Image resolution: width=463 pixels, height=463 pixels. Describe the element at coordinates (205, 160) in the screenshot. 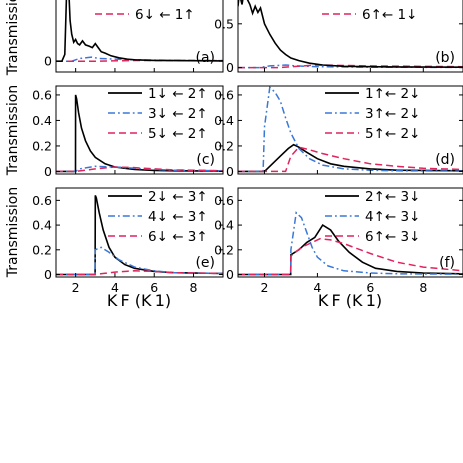

I see `panel-label: (c)` at that location.